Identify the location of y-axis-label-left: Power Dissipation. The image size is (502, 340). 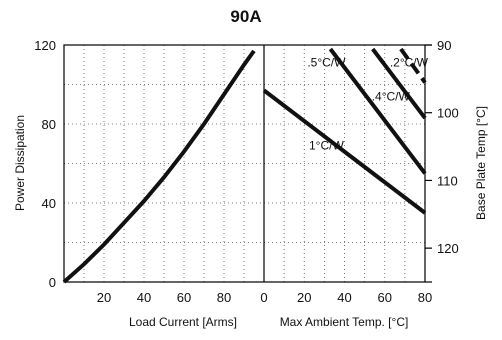
(20, 163).